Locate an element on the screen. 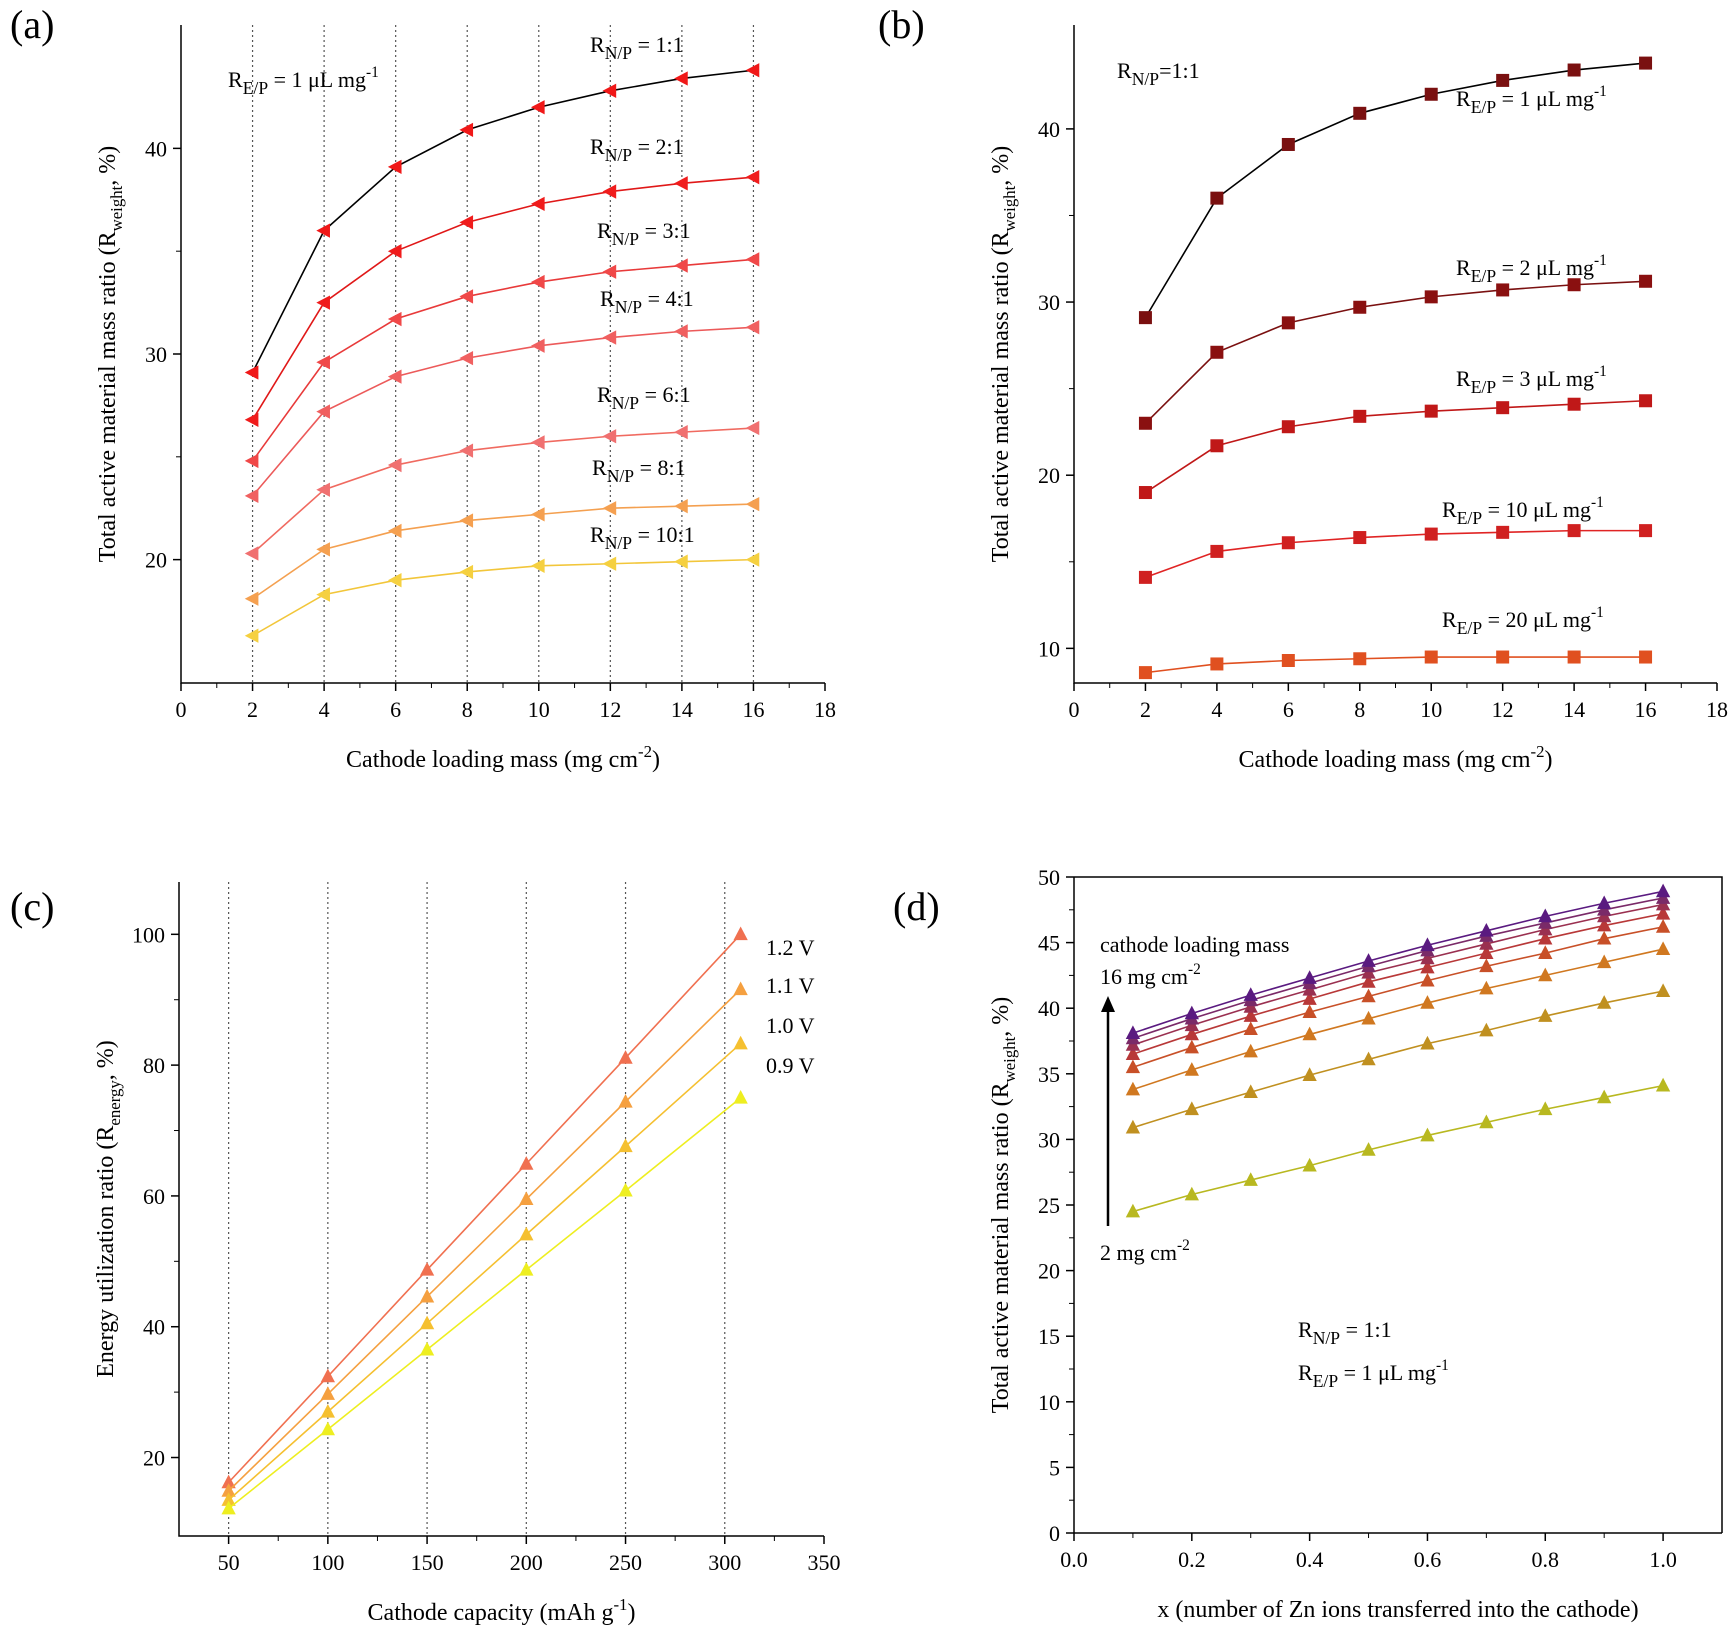 This screenshot has height=1635, width=1734. x-tick-label: 2 is located at coordinates (252, 709).